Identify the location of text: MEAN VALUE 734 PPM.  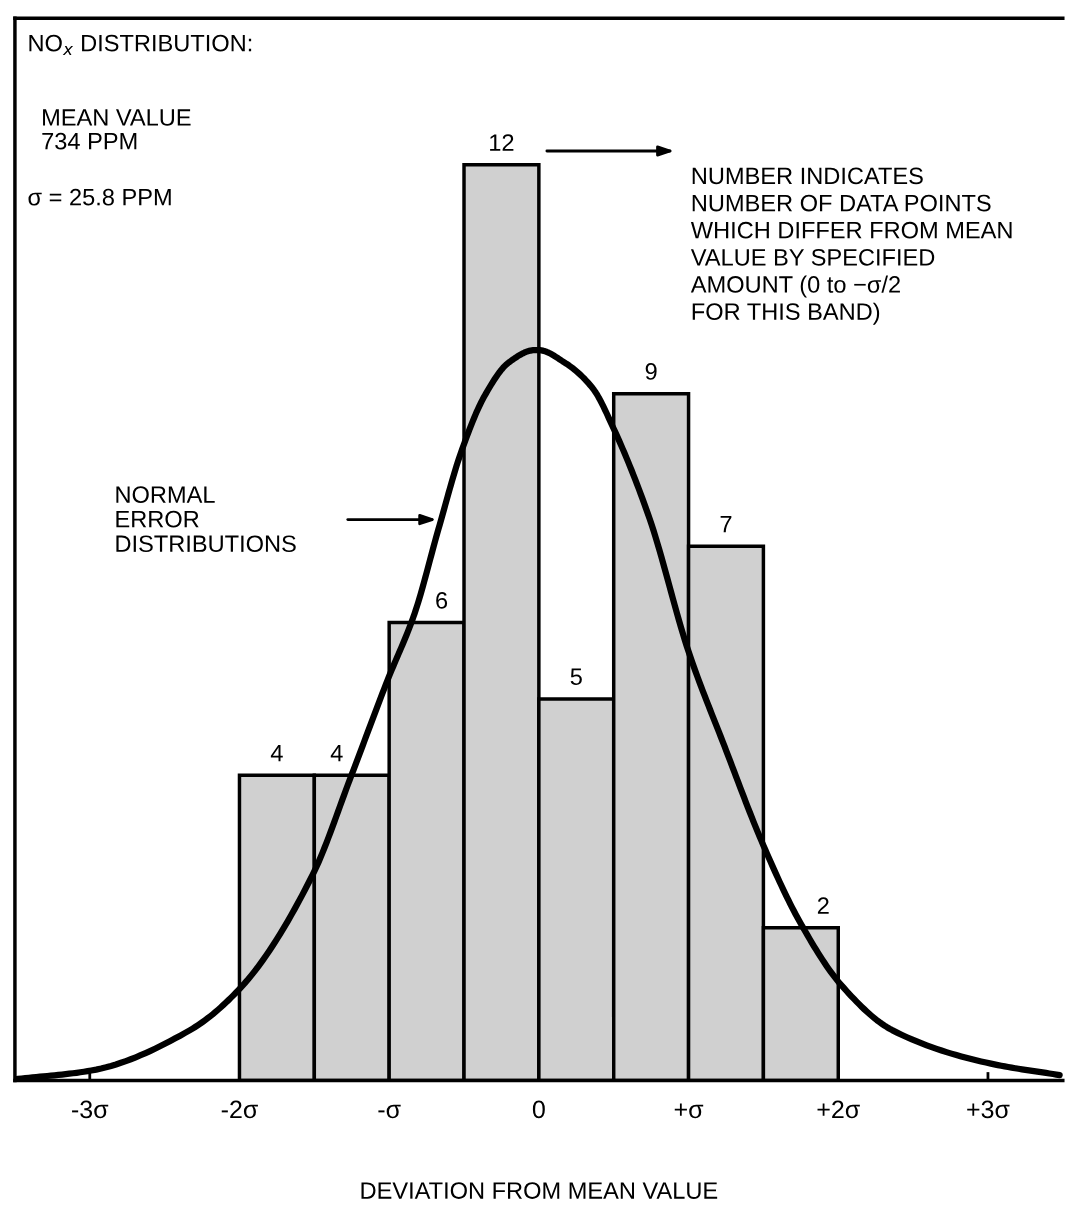
(116, 129).